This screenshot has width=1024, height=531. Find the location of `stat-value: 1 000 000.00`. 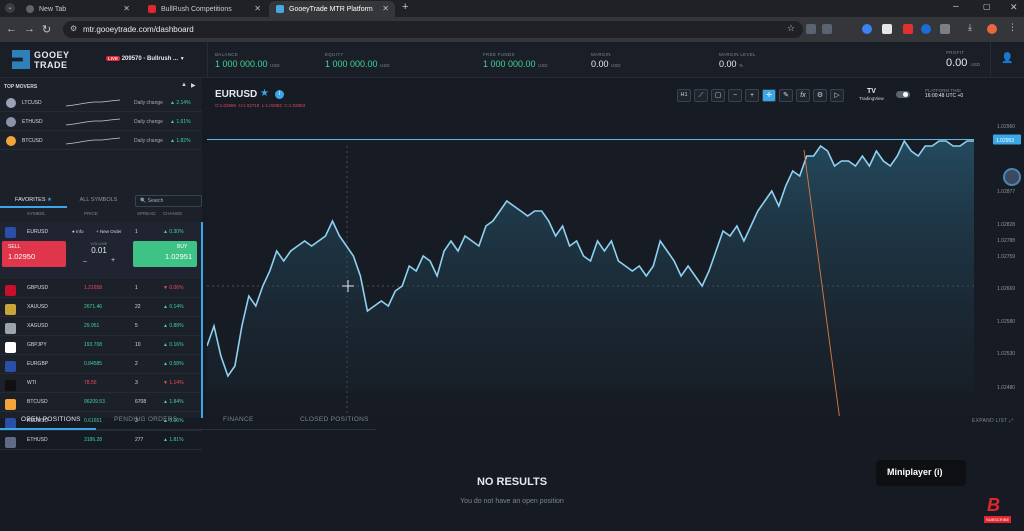

stat-value: 1 000 000.00 is located at coordinates (351, 64).